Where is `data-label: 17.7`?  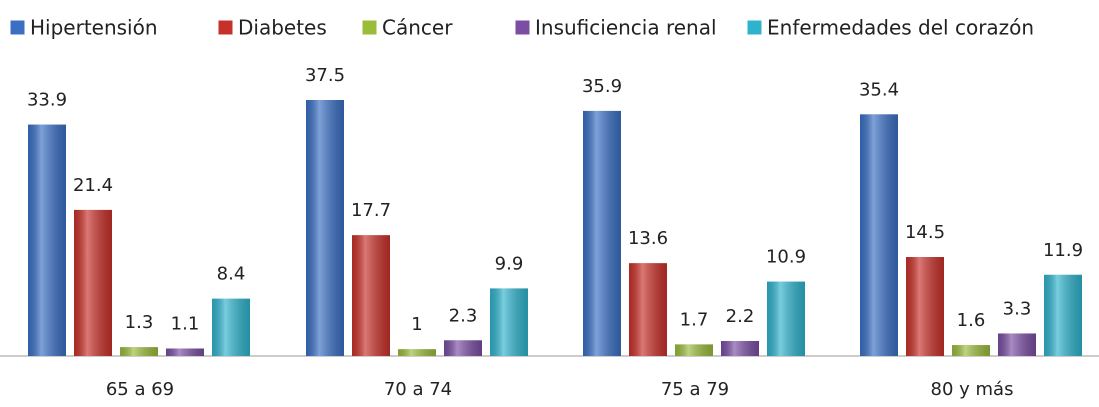
data-label: 17.7 is located at coordinates (371, 210).